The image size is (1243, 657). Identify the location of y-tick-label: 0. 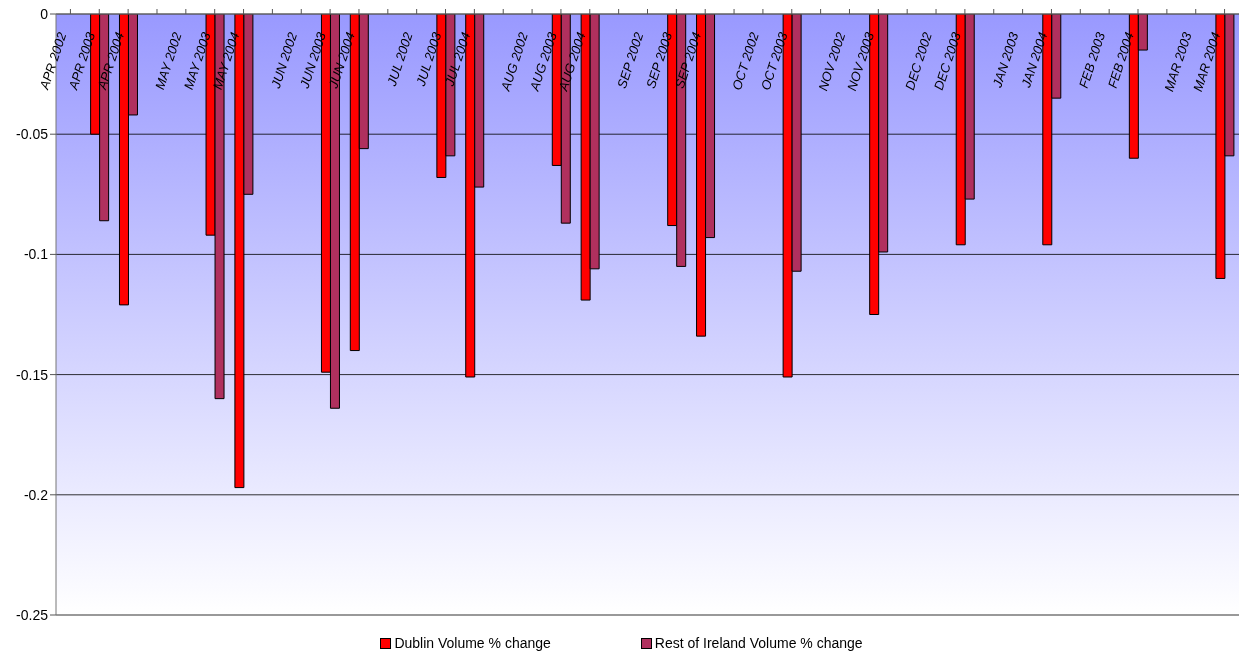
(44, 13).